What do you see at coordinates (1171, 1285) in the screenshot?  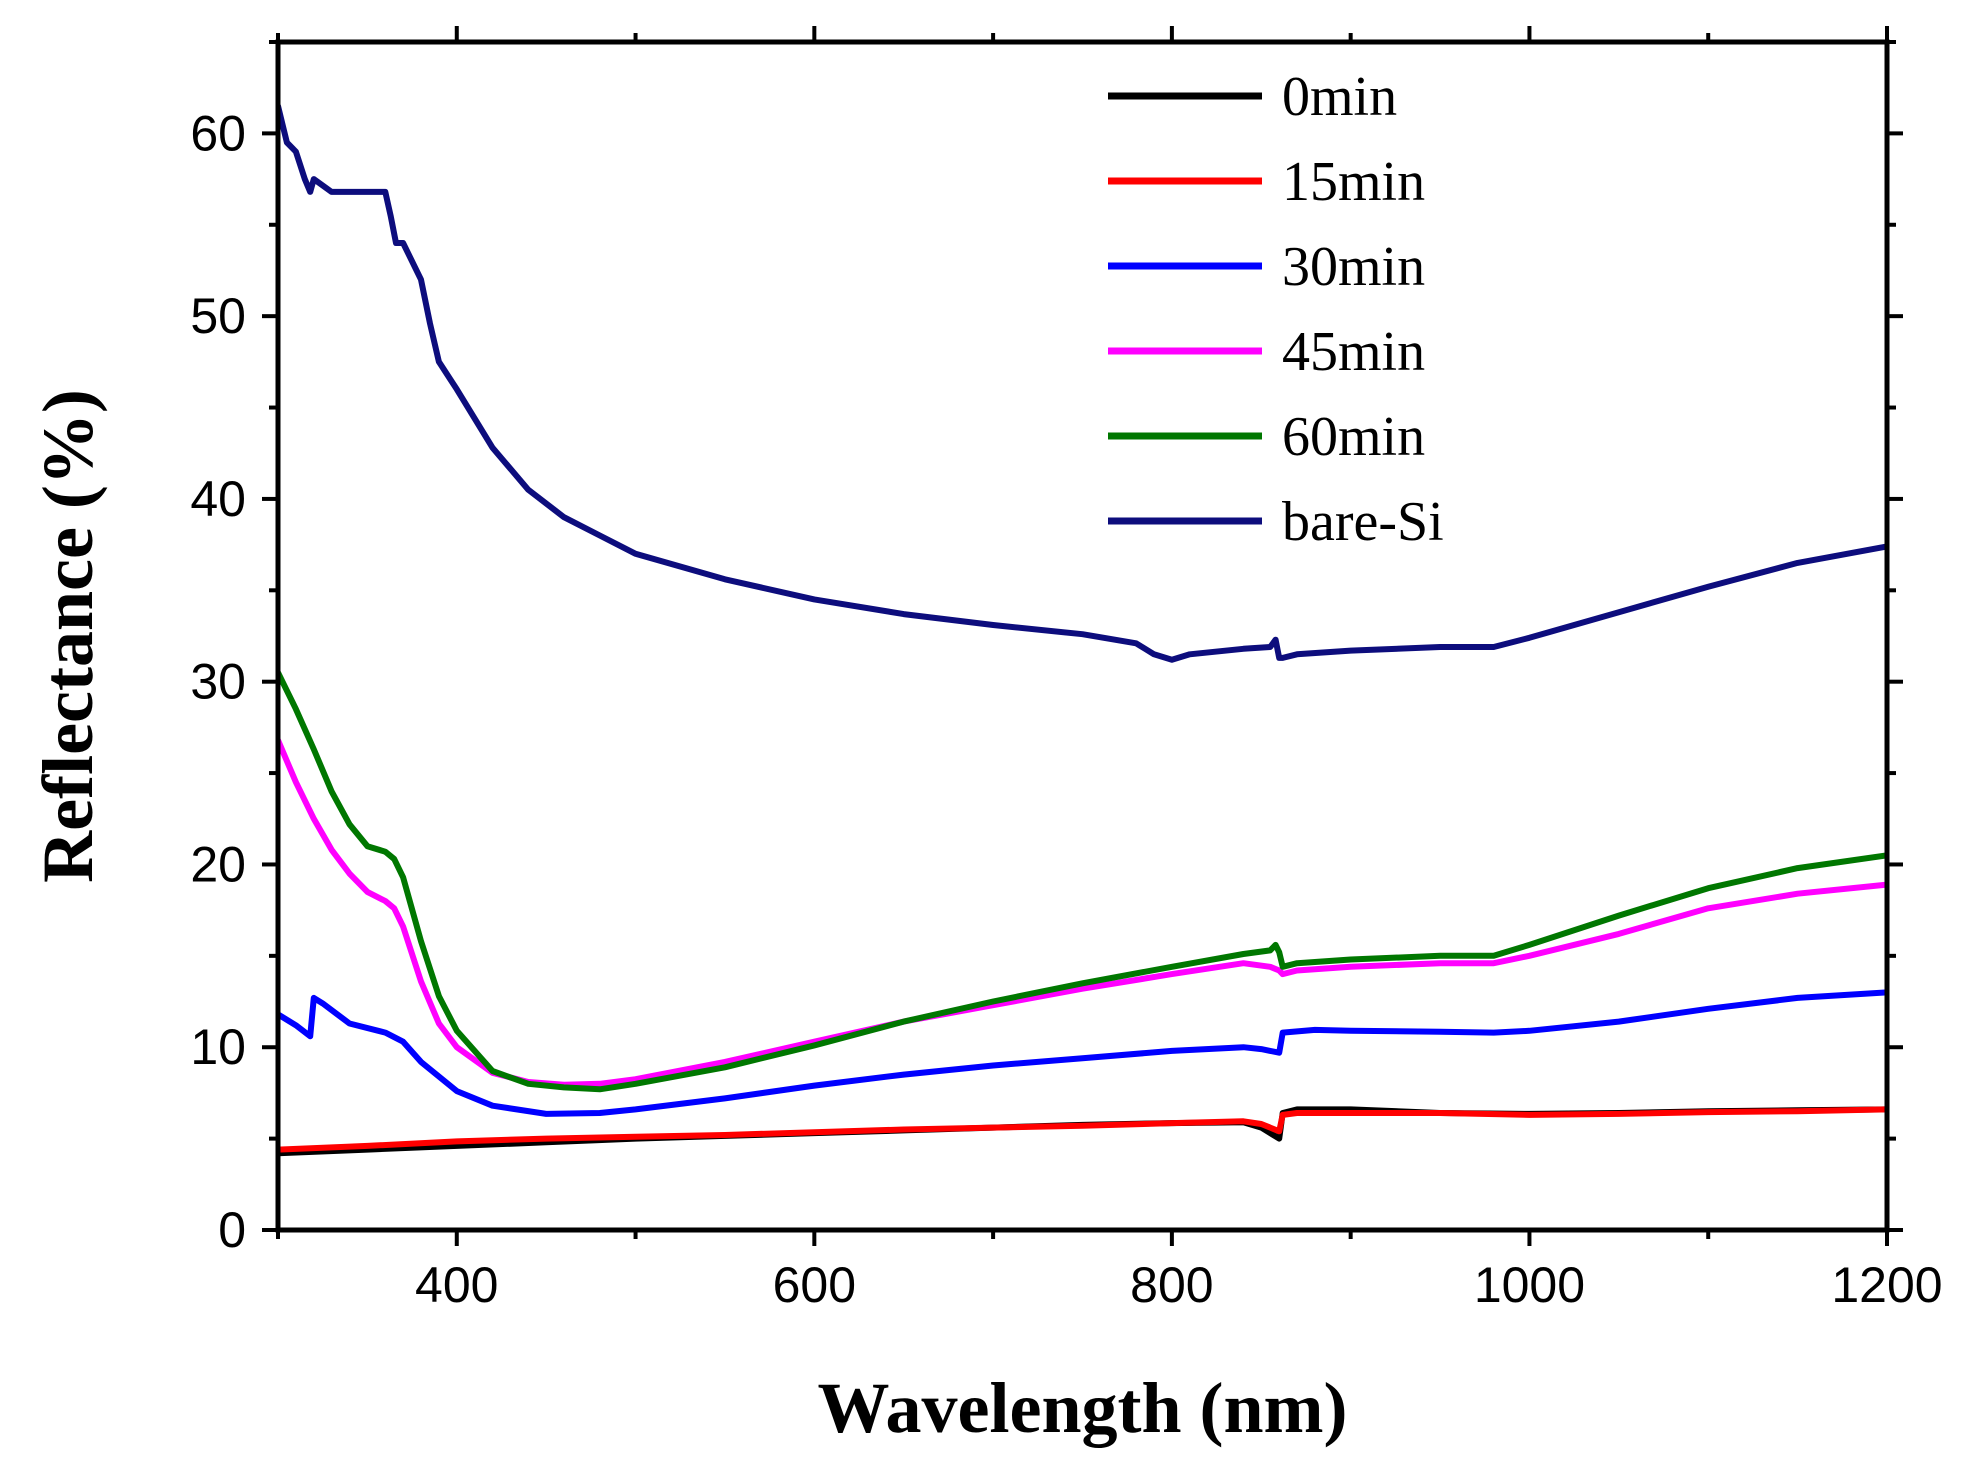 I see `x-tick-label: 800` at bounding box center [1171, 1285].